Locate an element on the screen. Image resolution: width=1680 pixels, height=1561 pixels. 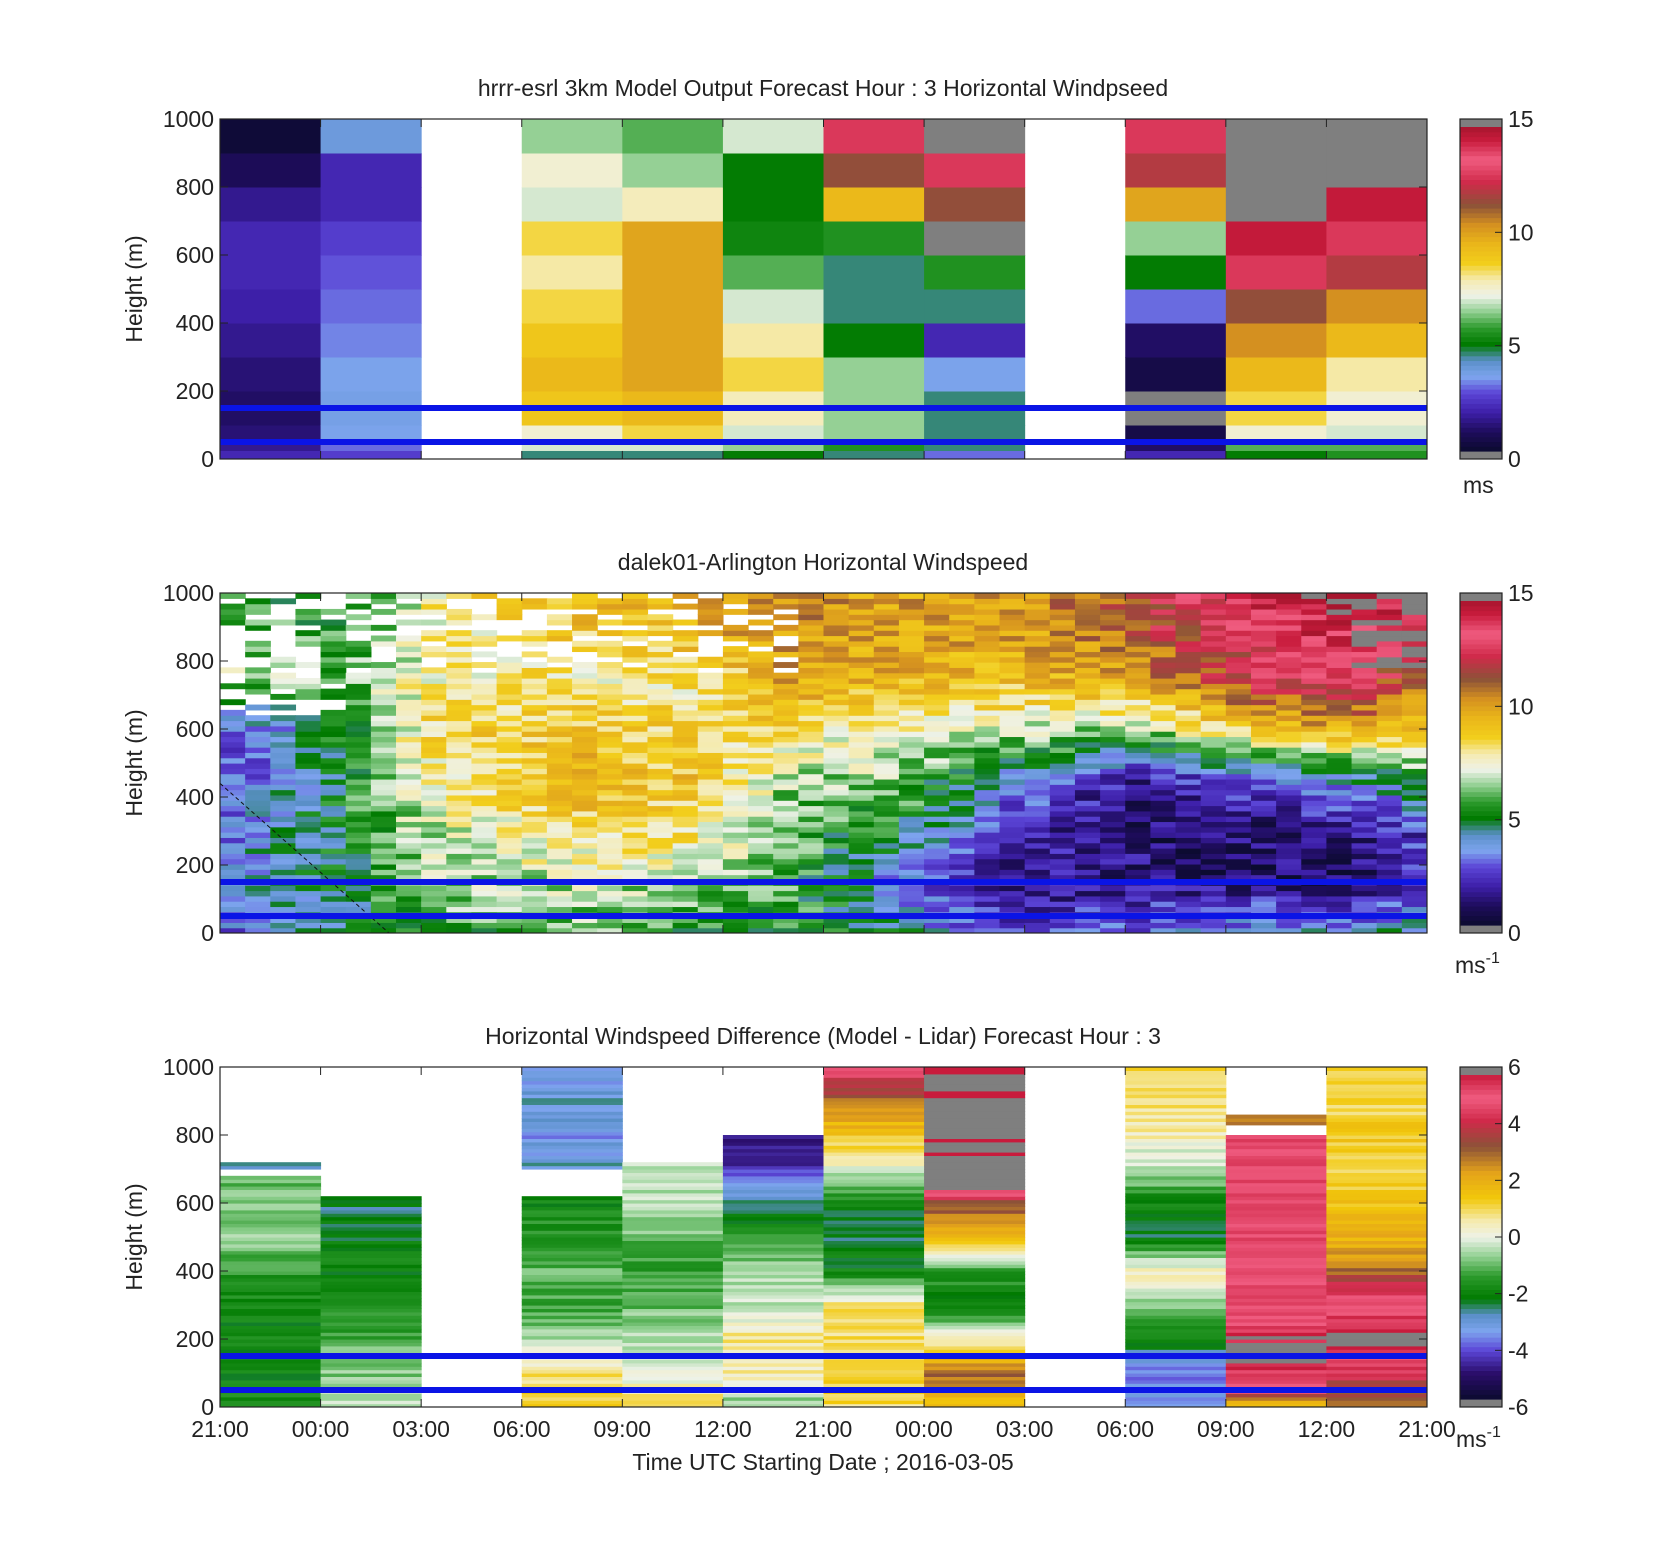
colorbar-under-cap is located at coordinates (1481, 929).